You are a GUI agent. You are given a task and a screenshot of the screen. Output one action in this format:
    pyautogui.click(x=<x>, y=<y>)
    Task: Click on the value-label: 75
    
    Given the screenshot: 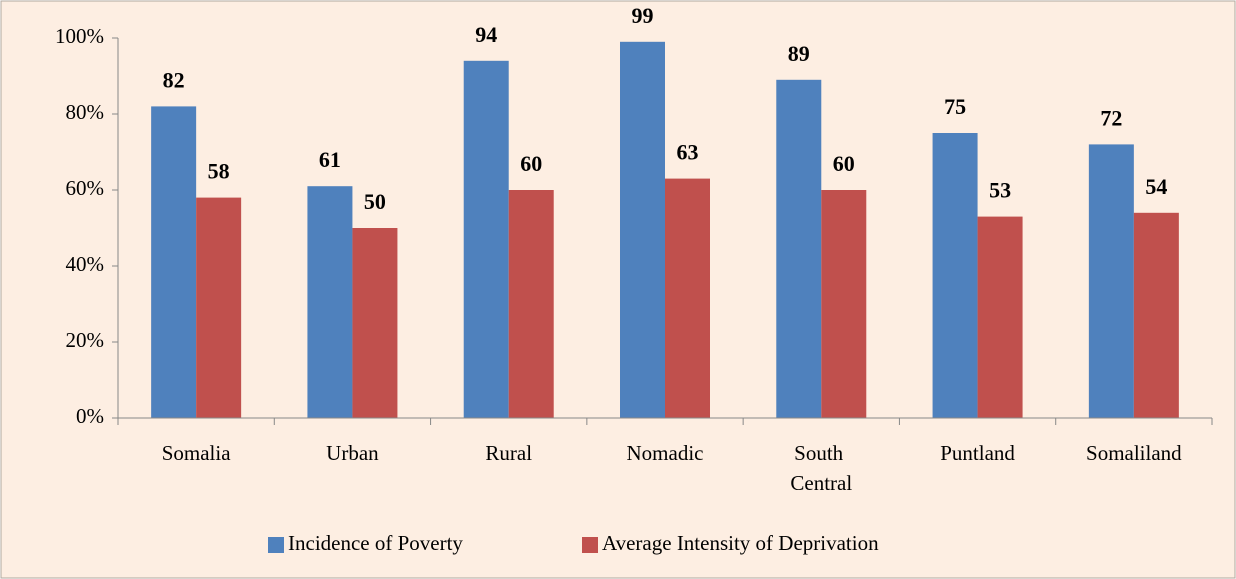 What is the action you would take?
    pyautogui.click(x=955, y=106)
    